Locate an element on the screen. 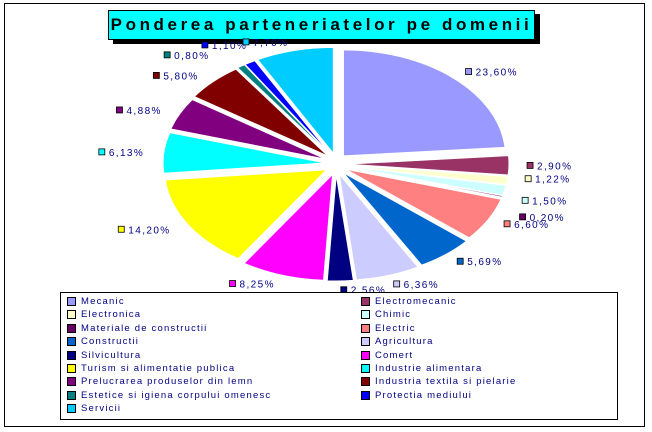 The height and width of the screenshot is (432, 652). legend-item-prelucrarea-produselor-din-lemn: Prelucrarea produselor din lemn is located at coordinates (160, 381).